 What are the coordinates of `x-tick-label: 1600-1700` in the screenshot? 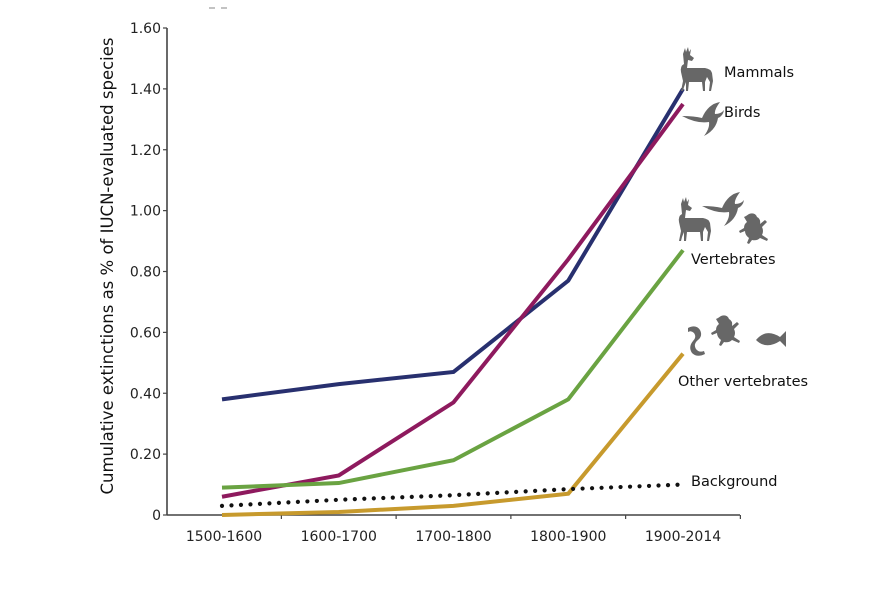 It's located at (339, 537).